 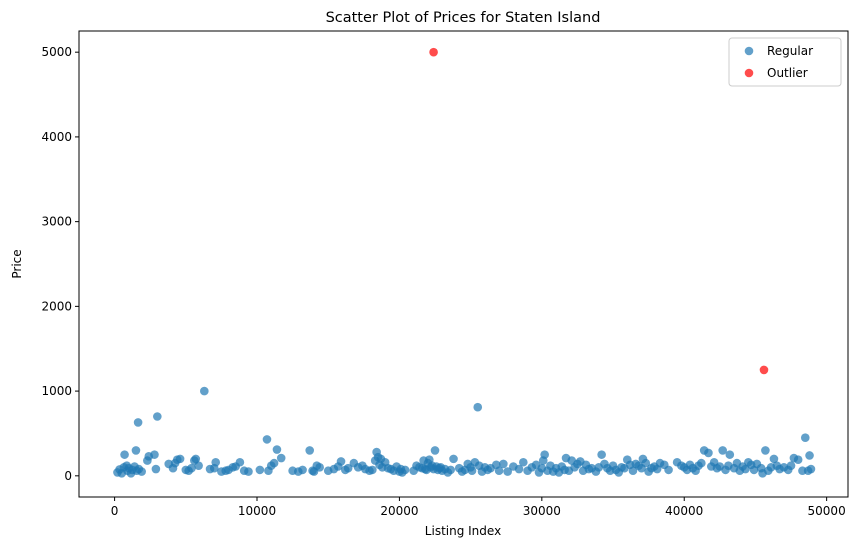 What do you see at coordinates (115, 511) in the screenshot?
I see `x-tick-label: 0` at bounding box center [115, 511].